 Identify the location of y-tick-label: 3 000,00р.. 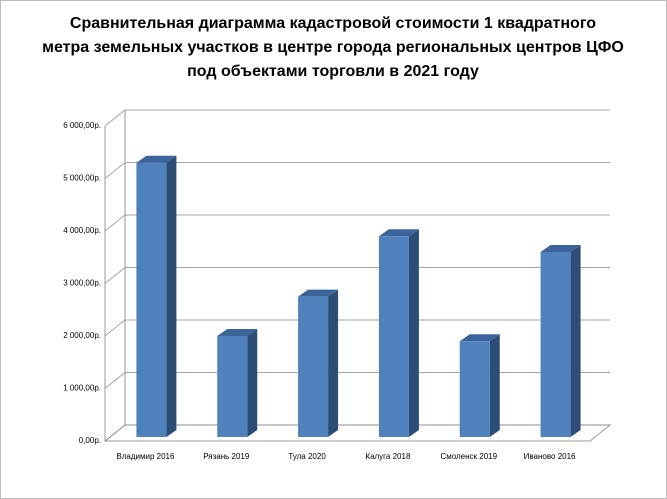
(82, 283).